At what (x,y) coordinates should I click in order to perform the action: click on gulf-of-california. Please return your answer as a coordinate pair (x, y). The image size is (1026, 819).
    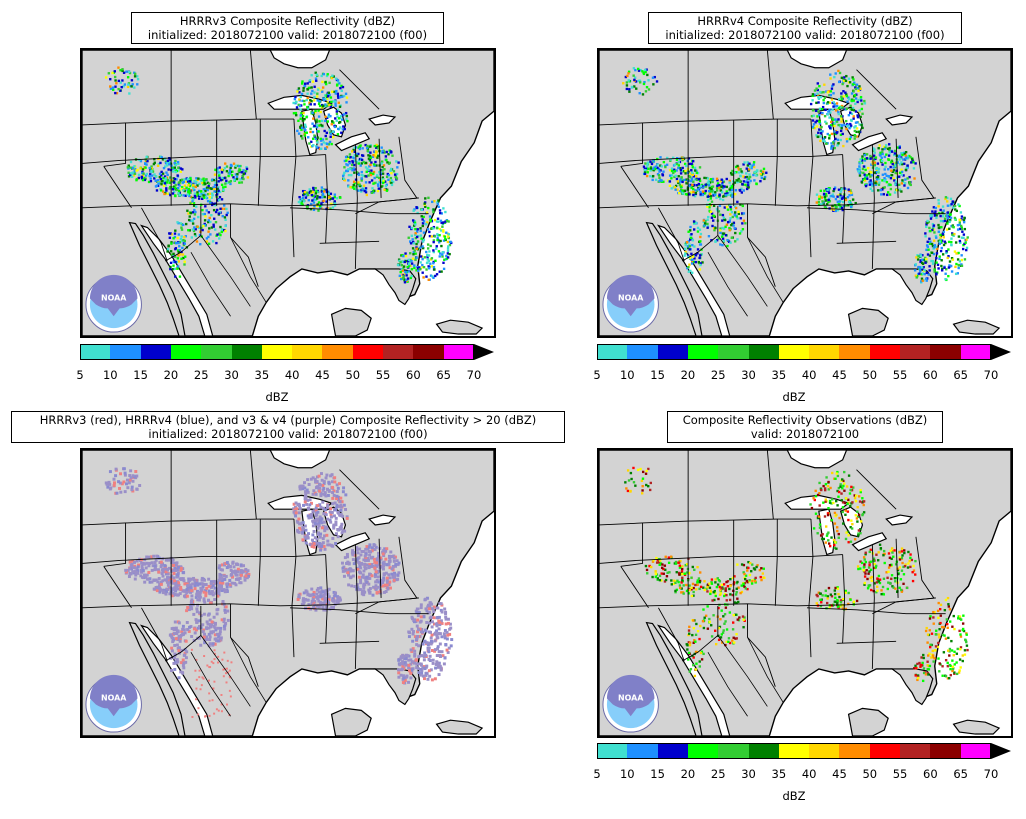
    Looking at the image, I should click on (176, 280).